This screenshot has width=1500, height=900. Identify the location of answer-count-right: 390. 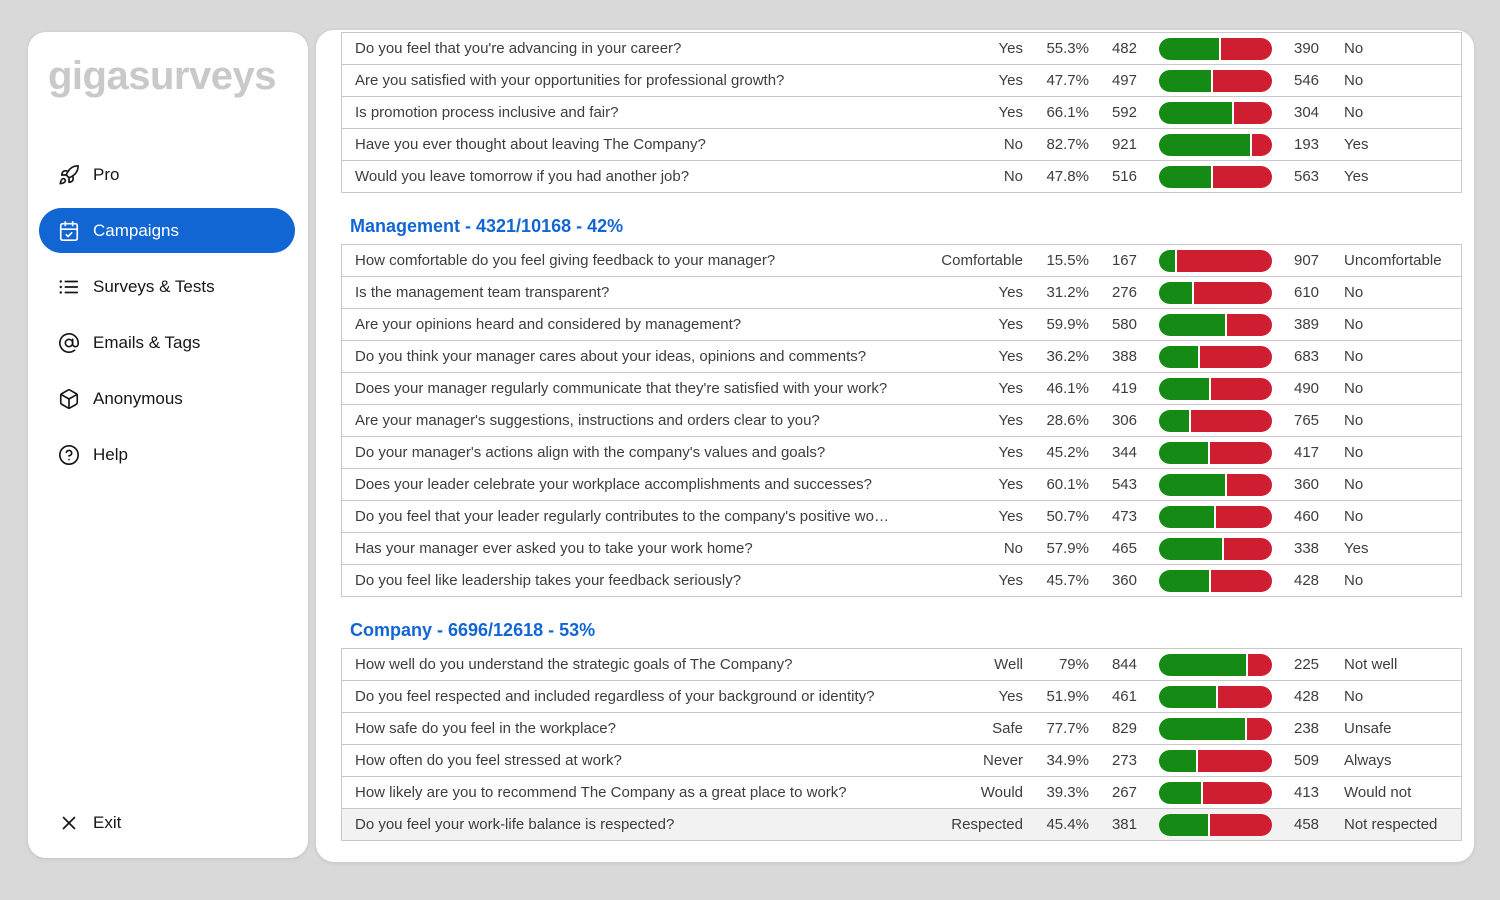
(1307, 48).